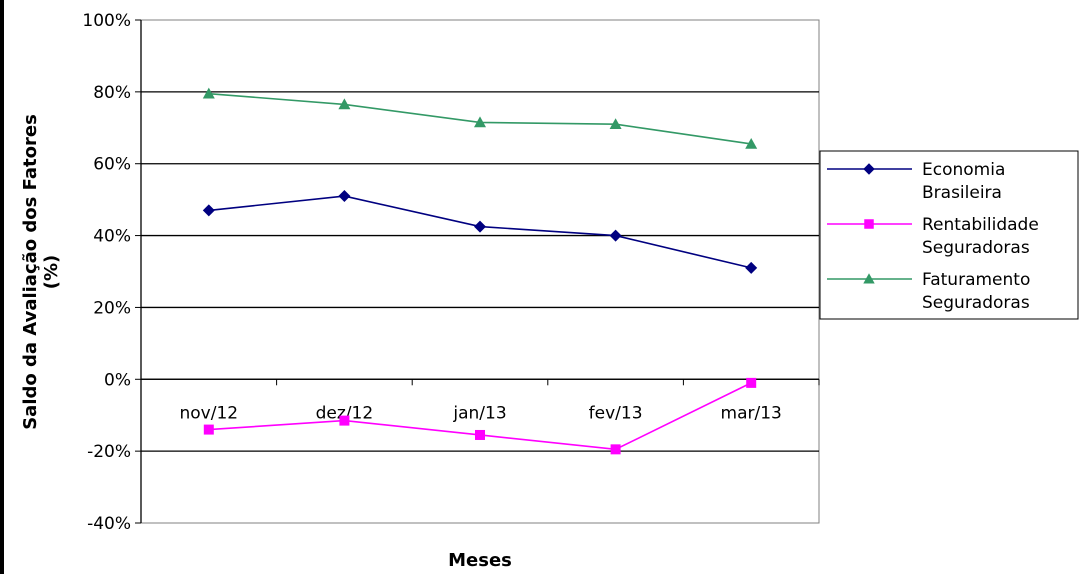 The width and height of the screenshot is (1083, 574). I want to click on legend-entry: Faturamento Seguradoras, so click(928, 291).